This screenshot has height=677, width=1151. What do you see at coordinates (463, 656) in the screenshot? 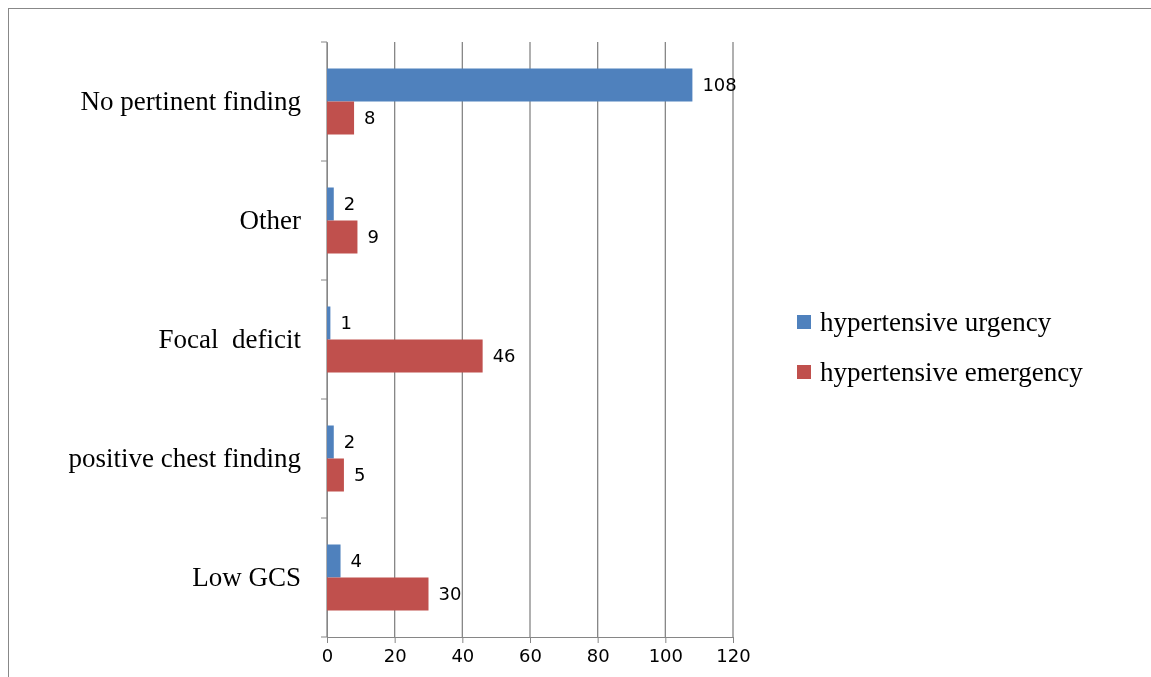
I see `x-tick-label: 40` at bounding box center [463, 656].